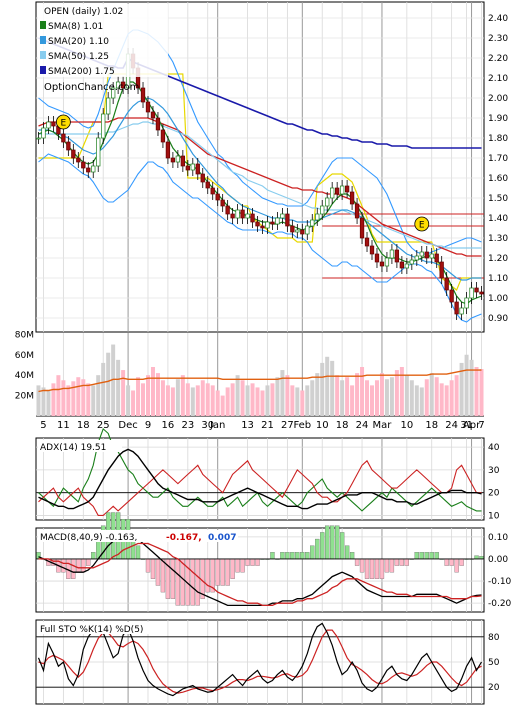  I want to click on legend-entry: SMA(50) 1.25, so click(78, 57).